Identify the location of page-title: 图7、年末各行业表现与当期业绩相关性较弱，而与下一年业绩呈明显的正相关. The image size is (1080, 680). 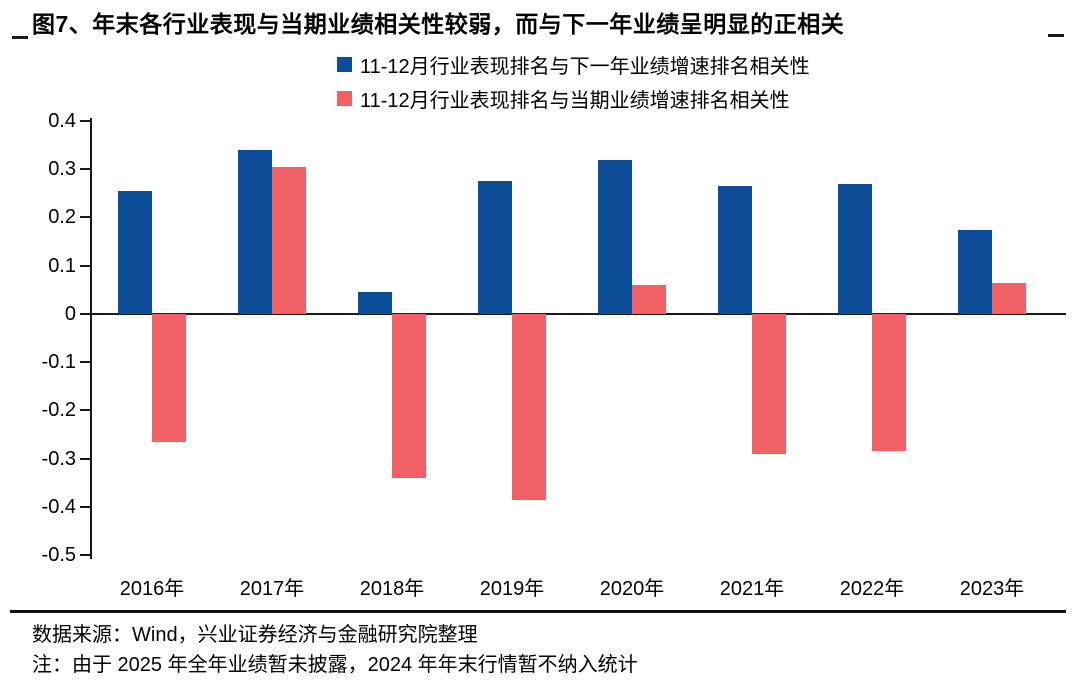
(438, 24).